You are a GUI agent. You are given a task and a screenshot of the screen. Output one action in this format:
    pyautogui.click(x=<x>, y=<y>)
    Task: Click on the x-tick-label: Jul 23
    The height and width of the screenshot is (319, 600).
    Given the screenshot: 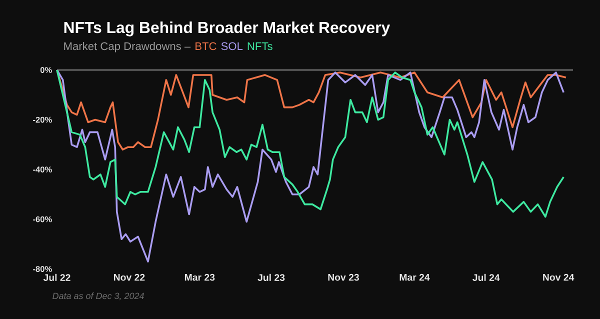 What is the action you would take?
    pyautogui.click(x=271, y=278)
    